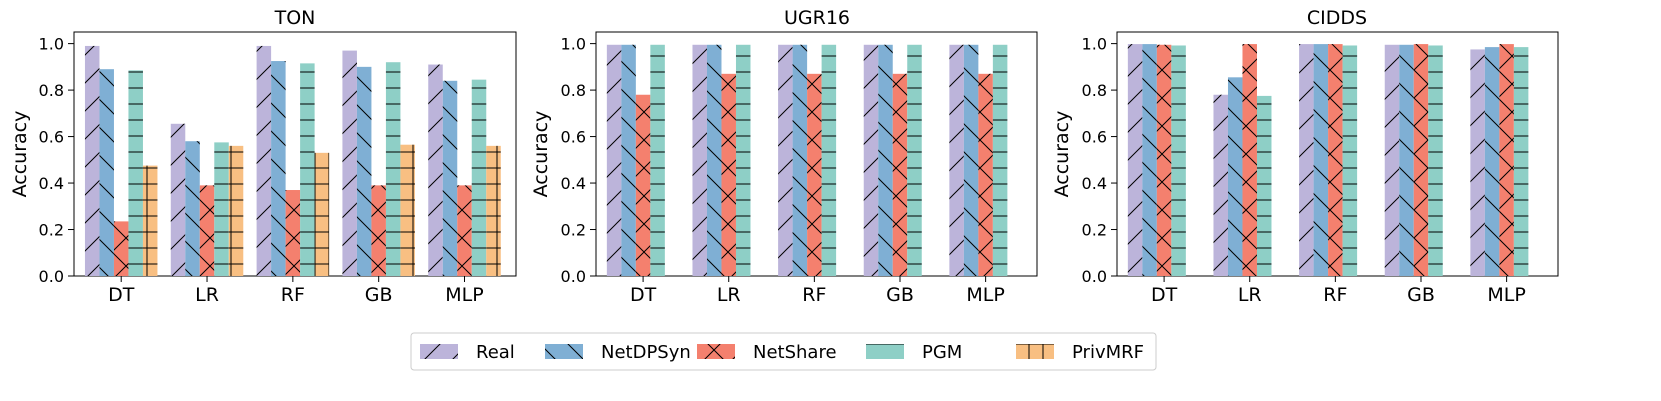 The height and width of the screenshot is (401, 1661). What do you see at coordinates (1337, 18) in the screenshot?
I see `panel-title: CIDDS` at bounding box center [1337, 18].